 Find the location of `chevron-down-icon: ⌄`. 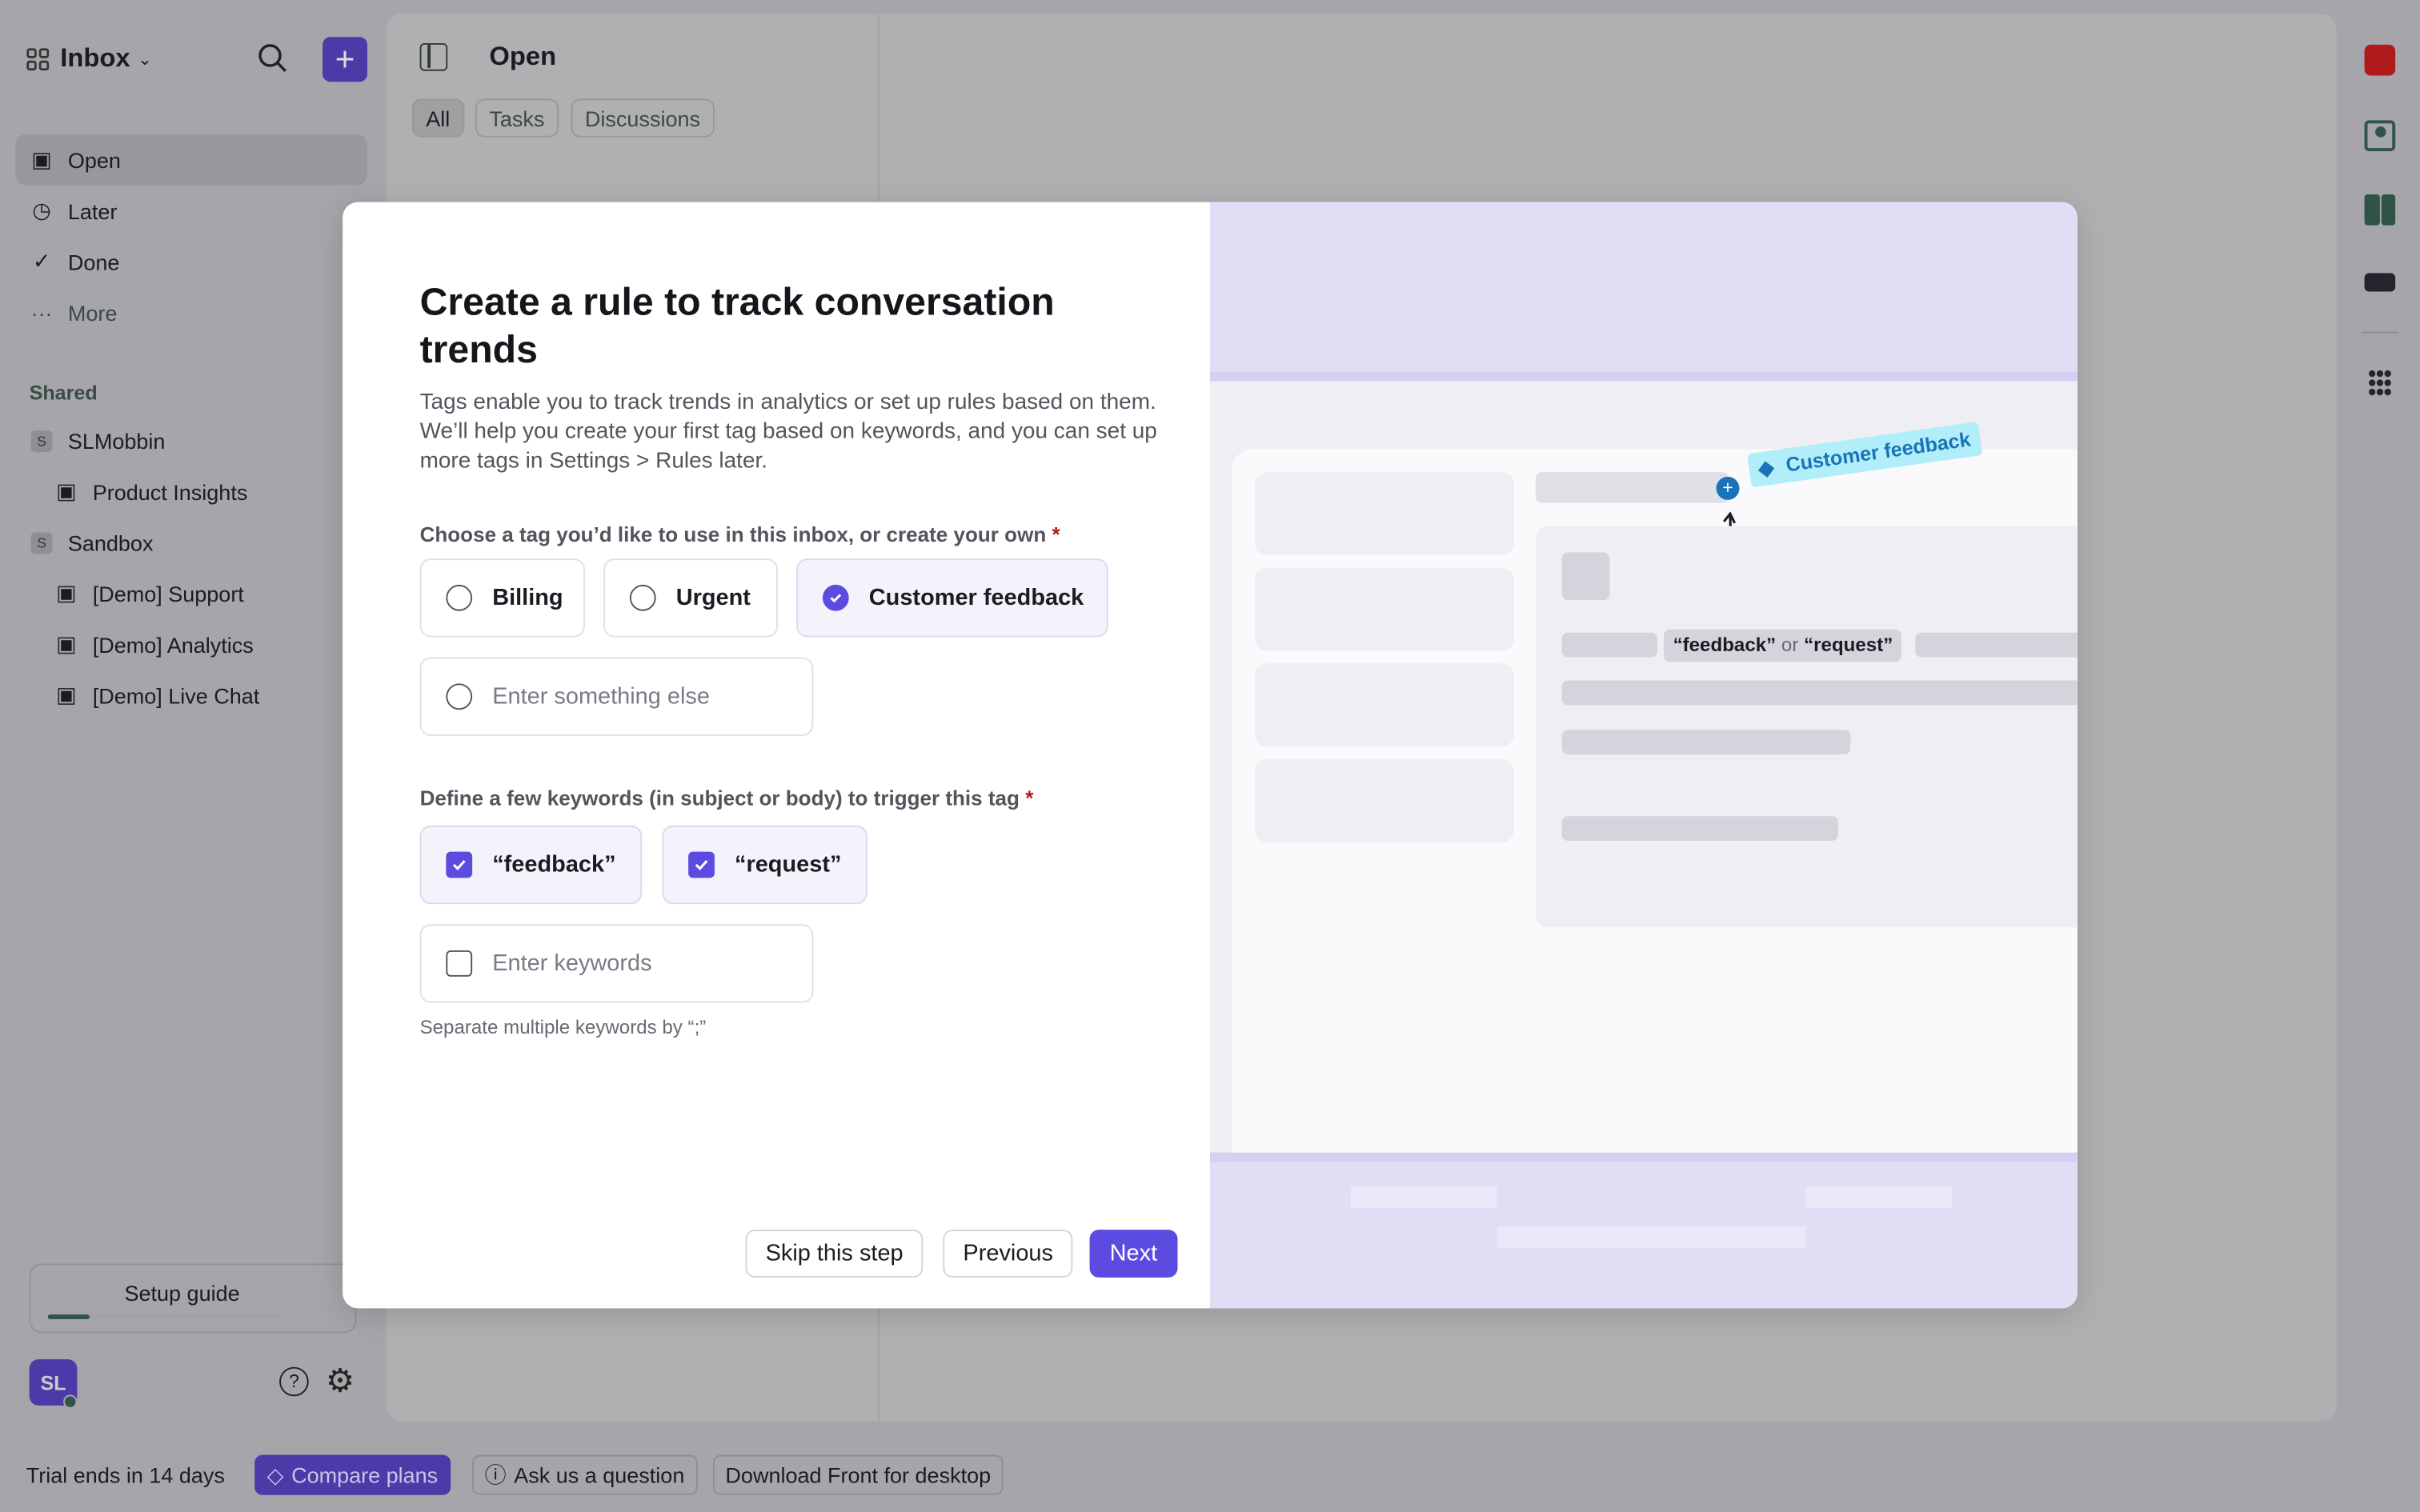

chevron-down-icon: ⌄ is located at coordinates (145, 59).